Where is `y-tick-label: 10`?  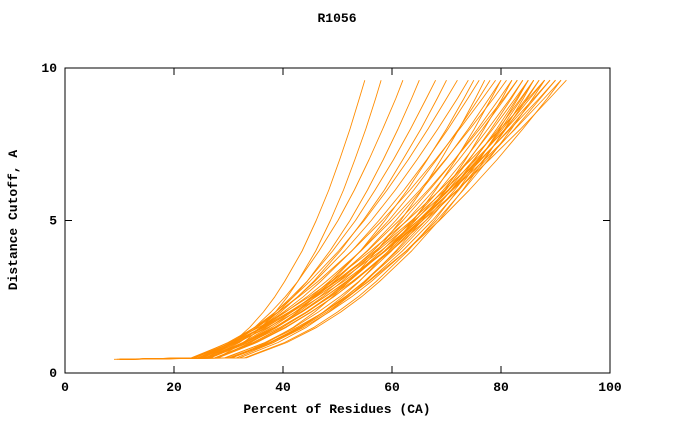 y-tick-label: 10 is located at coordinates (49, 68).